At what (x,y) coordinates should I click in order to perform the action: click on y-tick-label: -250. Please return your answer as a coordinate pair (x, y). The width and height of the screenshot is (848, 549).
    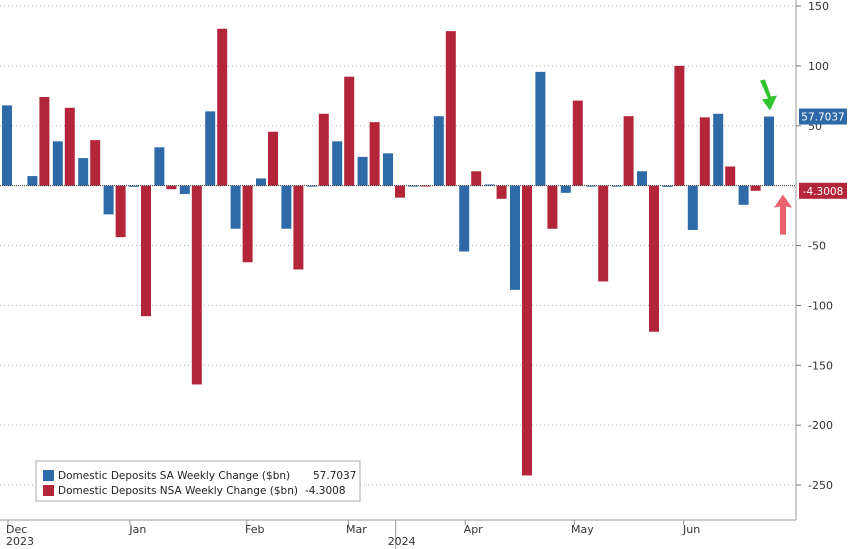
    Looking at the image, I should click on (820, 485).